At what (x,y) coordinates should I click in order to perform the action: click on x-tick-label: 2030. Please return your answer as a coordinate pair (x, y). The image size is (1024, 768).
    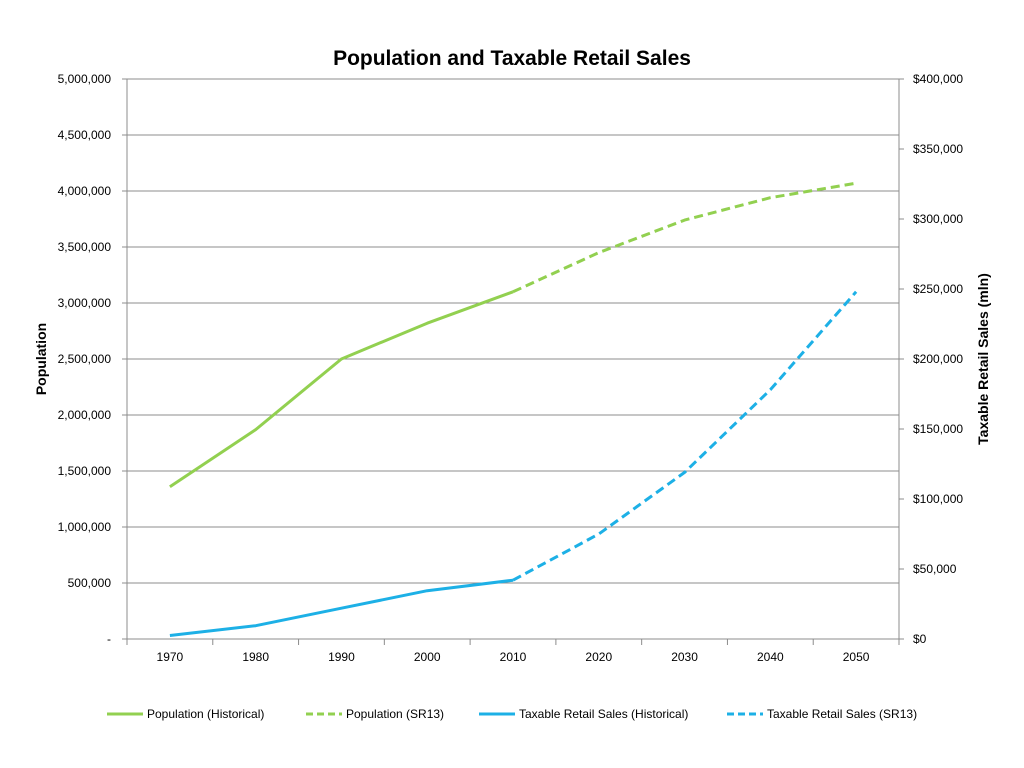
    Looking at the image, I should click on (684, 657).